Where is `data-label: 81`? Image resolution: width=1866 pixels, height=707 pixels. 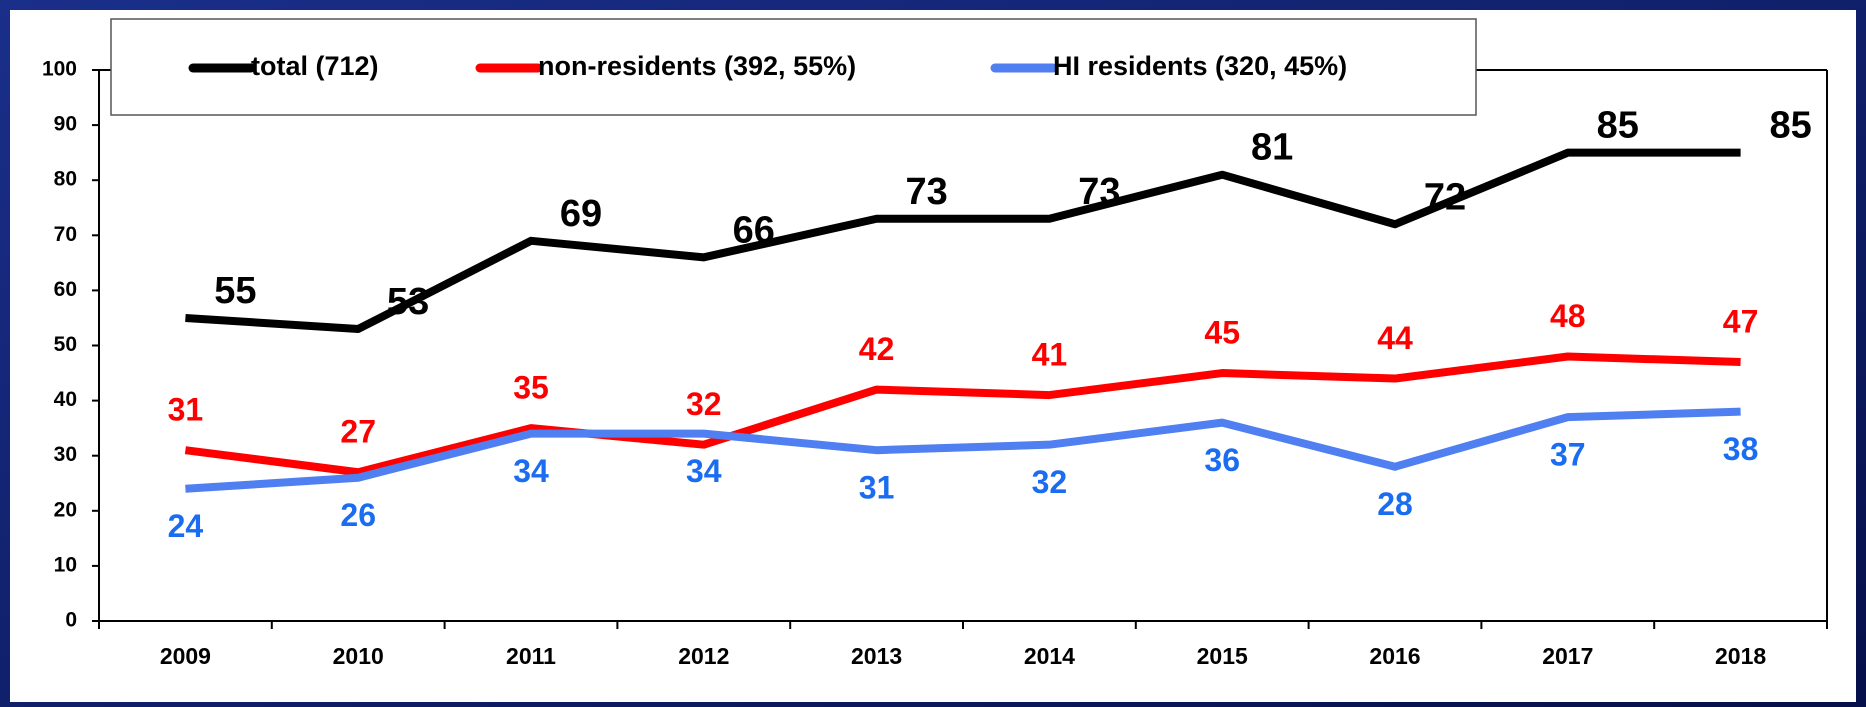 data-label: 81 is located at coordinates (1272, 148).